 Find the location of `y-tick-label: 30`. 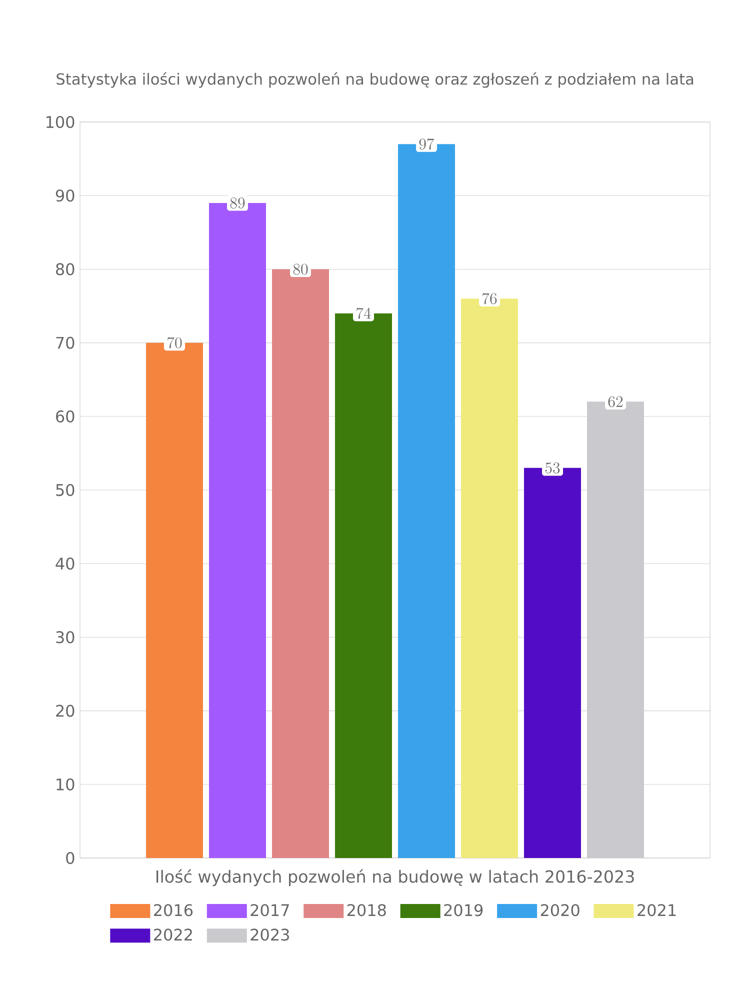

y-tick-label: 30 is located at coordinates (65, 637).